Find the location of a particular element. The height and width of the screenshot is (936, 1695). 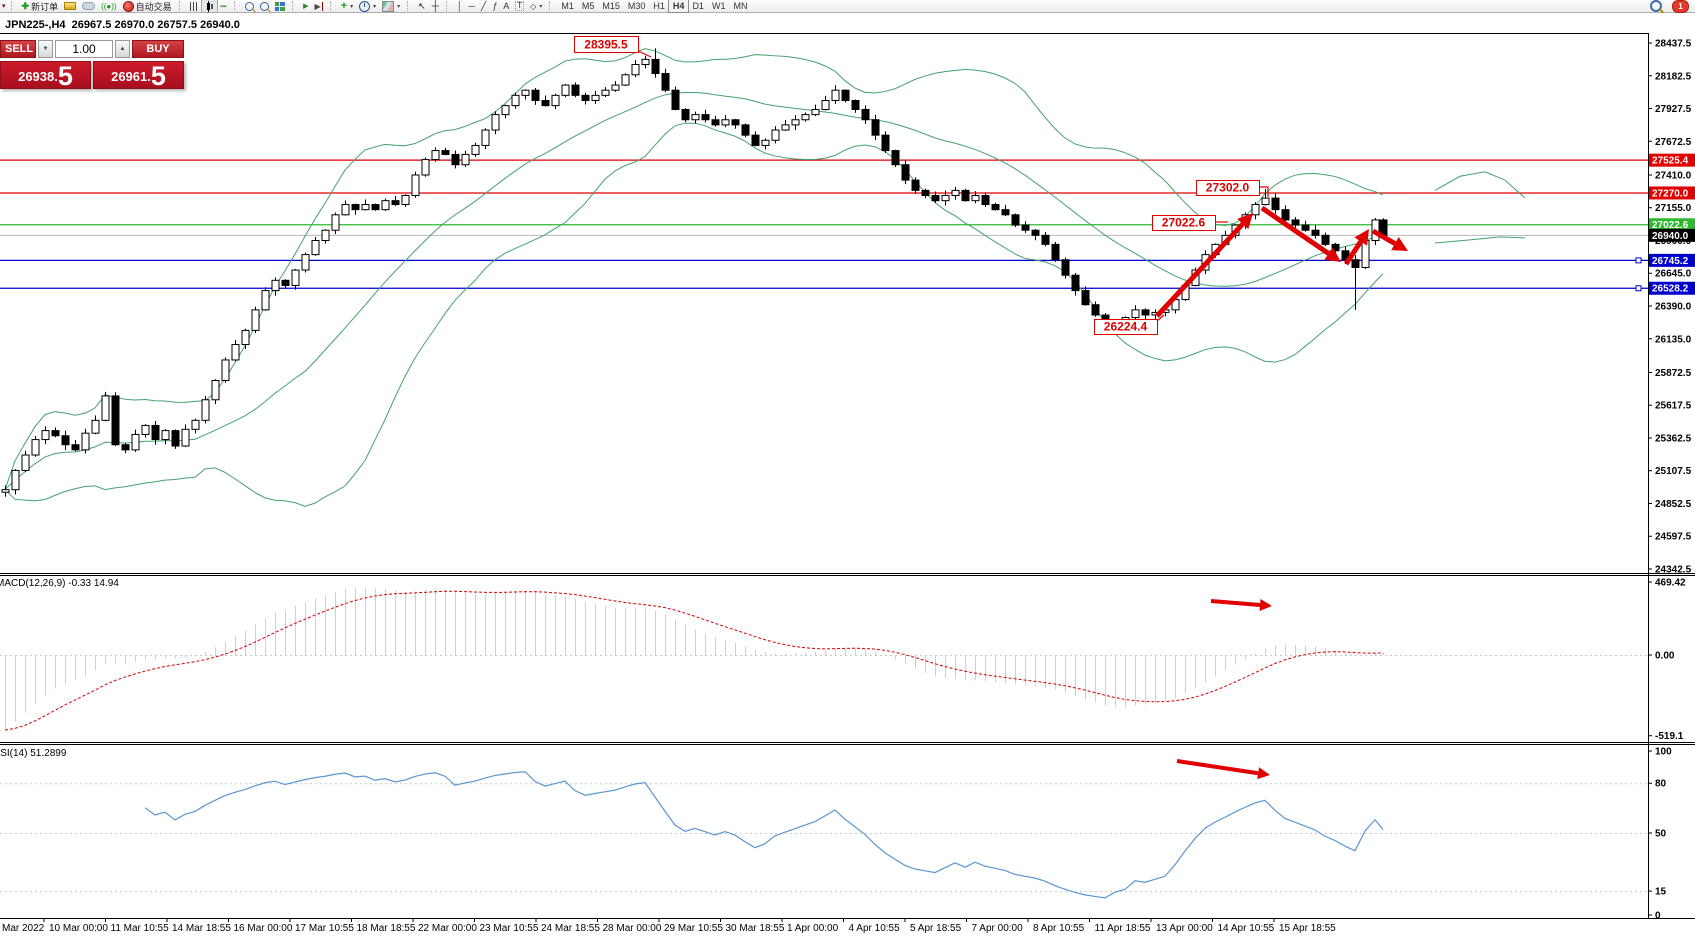

svg-text: 5 Apr 18:55 is located at coordinates (936, 928).